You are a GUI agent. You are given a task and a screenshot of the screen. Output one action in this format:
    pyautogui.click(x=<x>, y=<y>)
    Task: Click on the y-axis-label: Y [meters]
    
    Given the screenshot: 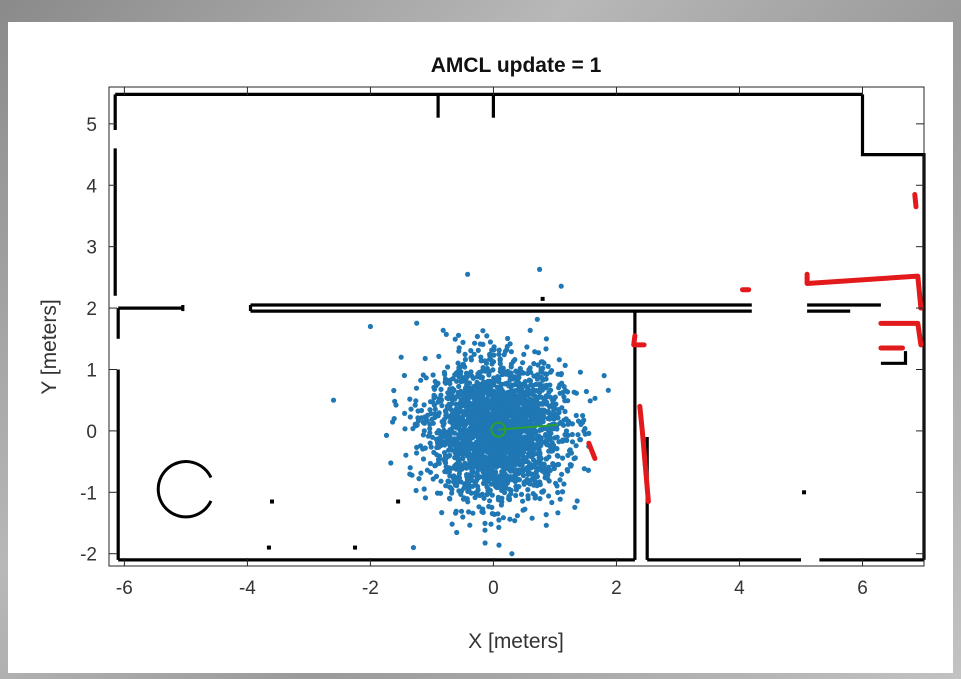 What is the action you would take?
    pyautogui.click(x=49, y=346)
    